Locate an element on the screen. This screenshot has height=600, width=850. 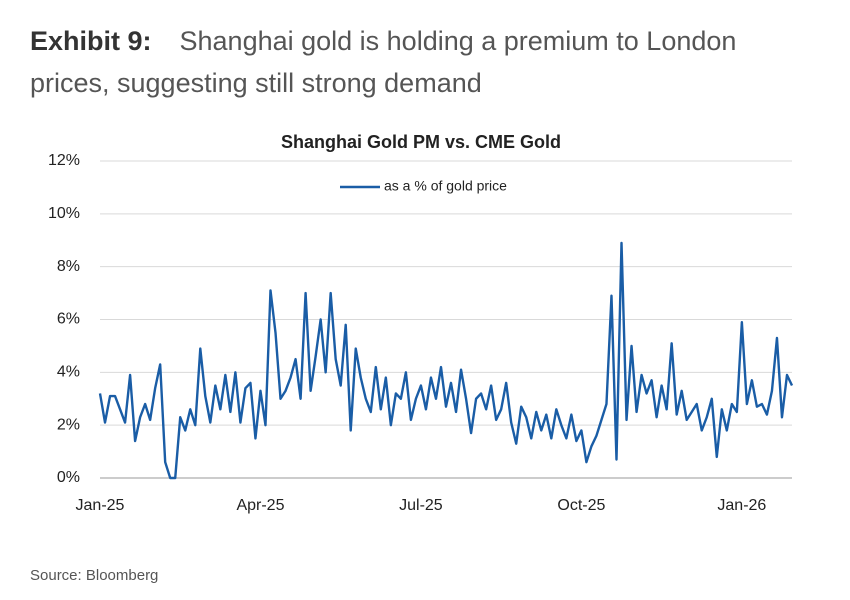
y-tick-label: 12% is located at coordinates (64, 160).